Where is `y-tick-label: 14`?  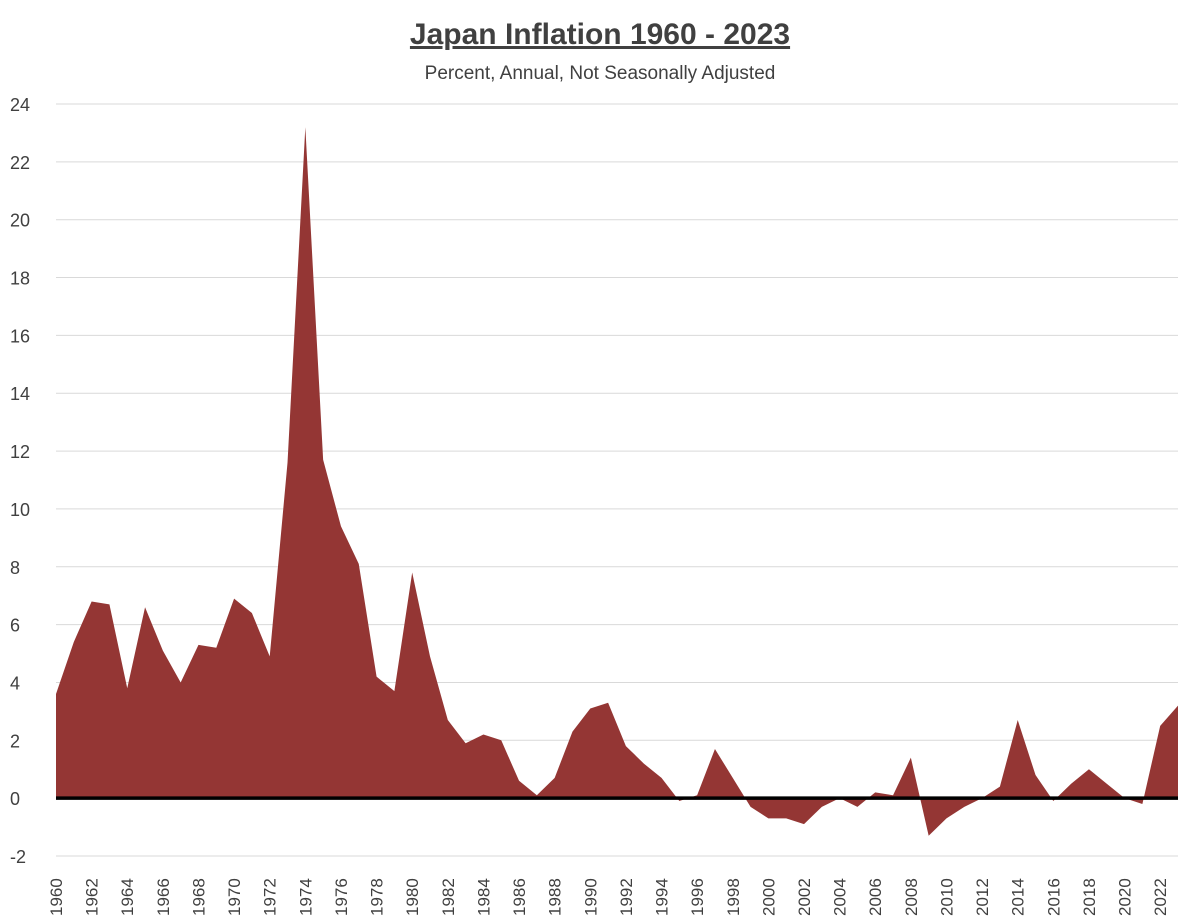
y-tick-label: 14 is located at coordinates (20, 394).